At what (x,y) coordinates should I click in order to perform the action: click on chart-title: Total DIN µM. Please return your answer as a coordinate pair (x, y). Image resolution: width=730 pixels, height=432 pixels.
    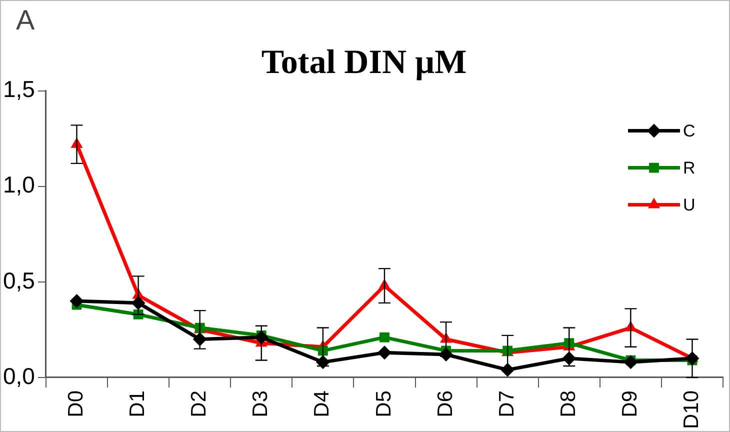
    Looking at the image, I should click on (364, 63).